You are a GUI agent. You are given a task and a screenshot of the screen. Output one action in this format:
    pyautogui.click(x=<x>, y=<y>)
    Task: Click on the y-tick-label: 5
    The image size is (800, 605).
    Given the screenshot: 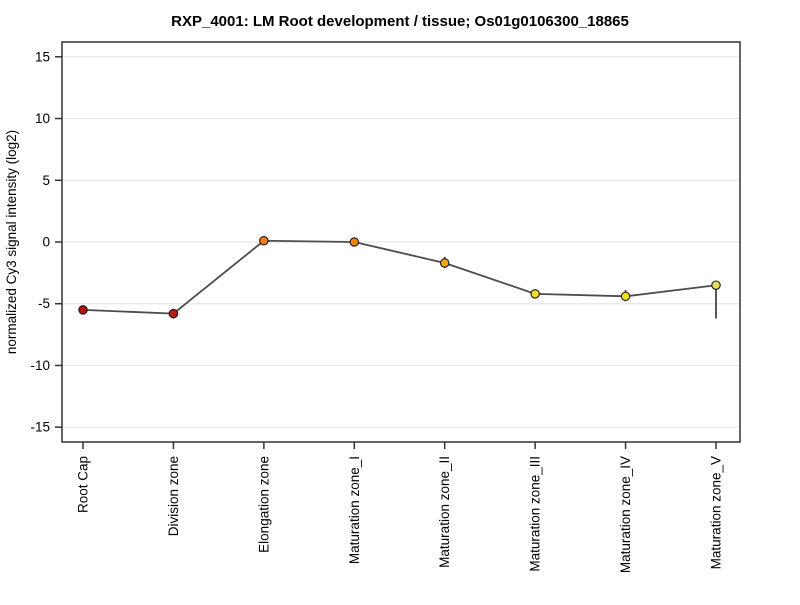 What is the action you would take?
    pyautogui.click(x=46, y=180)
    